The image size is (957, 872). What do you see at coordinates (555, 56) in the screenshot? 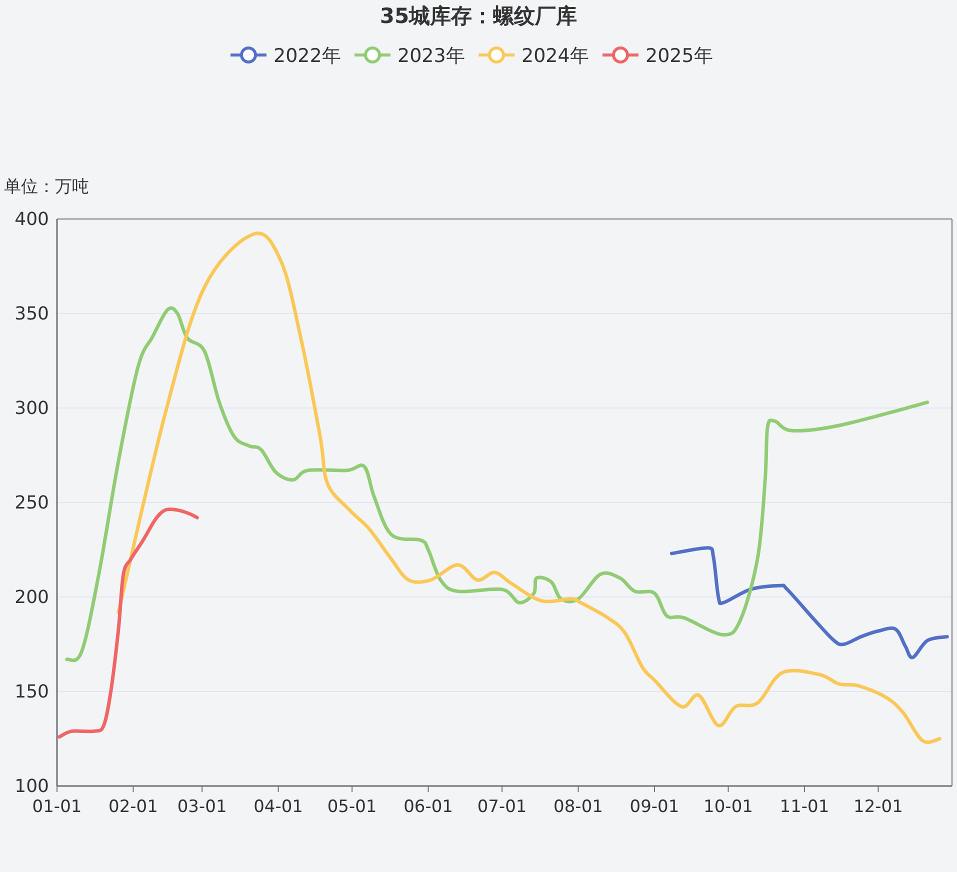
I see `legend-label: 2024年` at bounding box center [555, 56].